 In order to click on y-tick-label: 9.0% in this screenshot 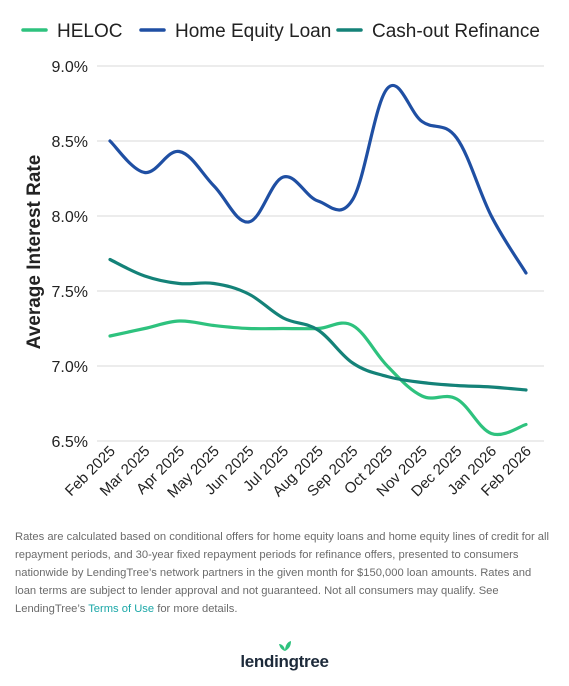, I will do `click(70, 67)`.